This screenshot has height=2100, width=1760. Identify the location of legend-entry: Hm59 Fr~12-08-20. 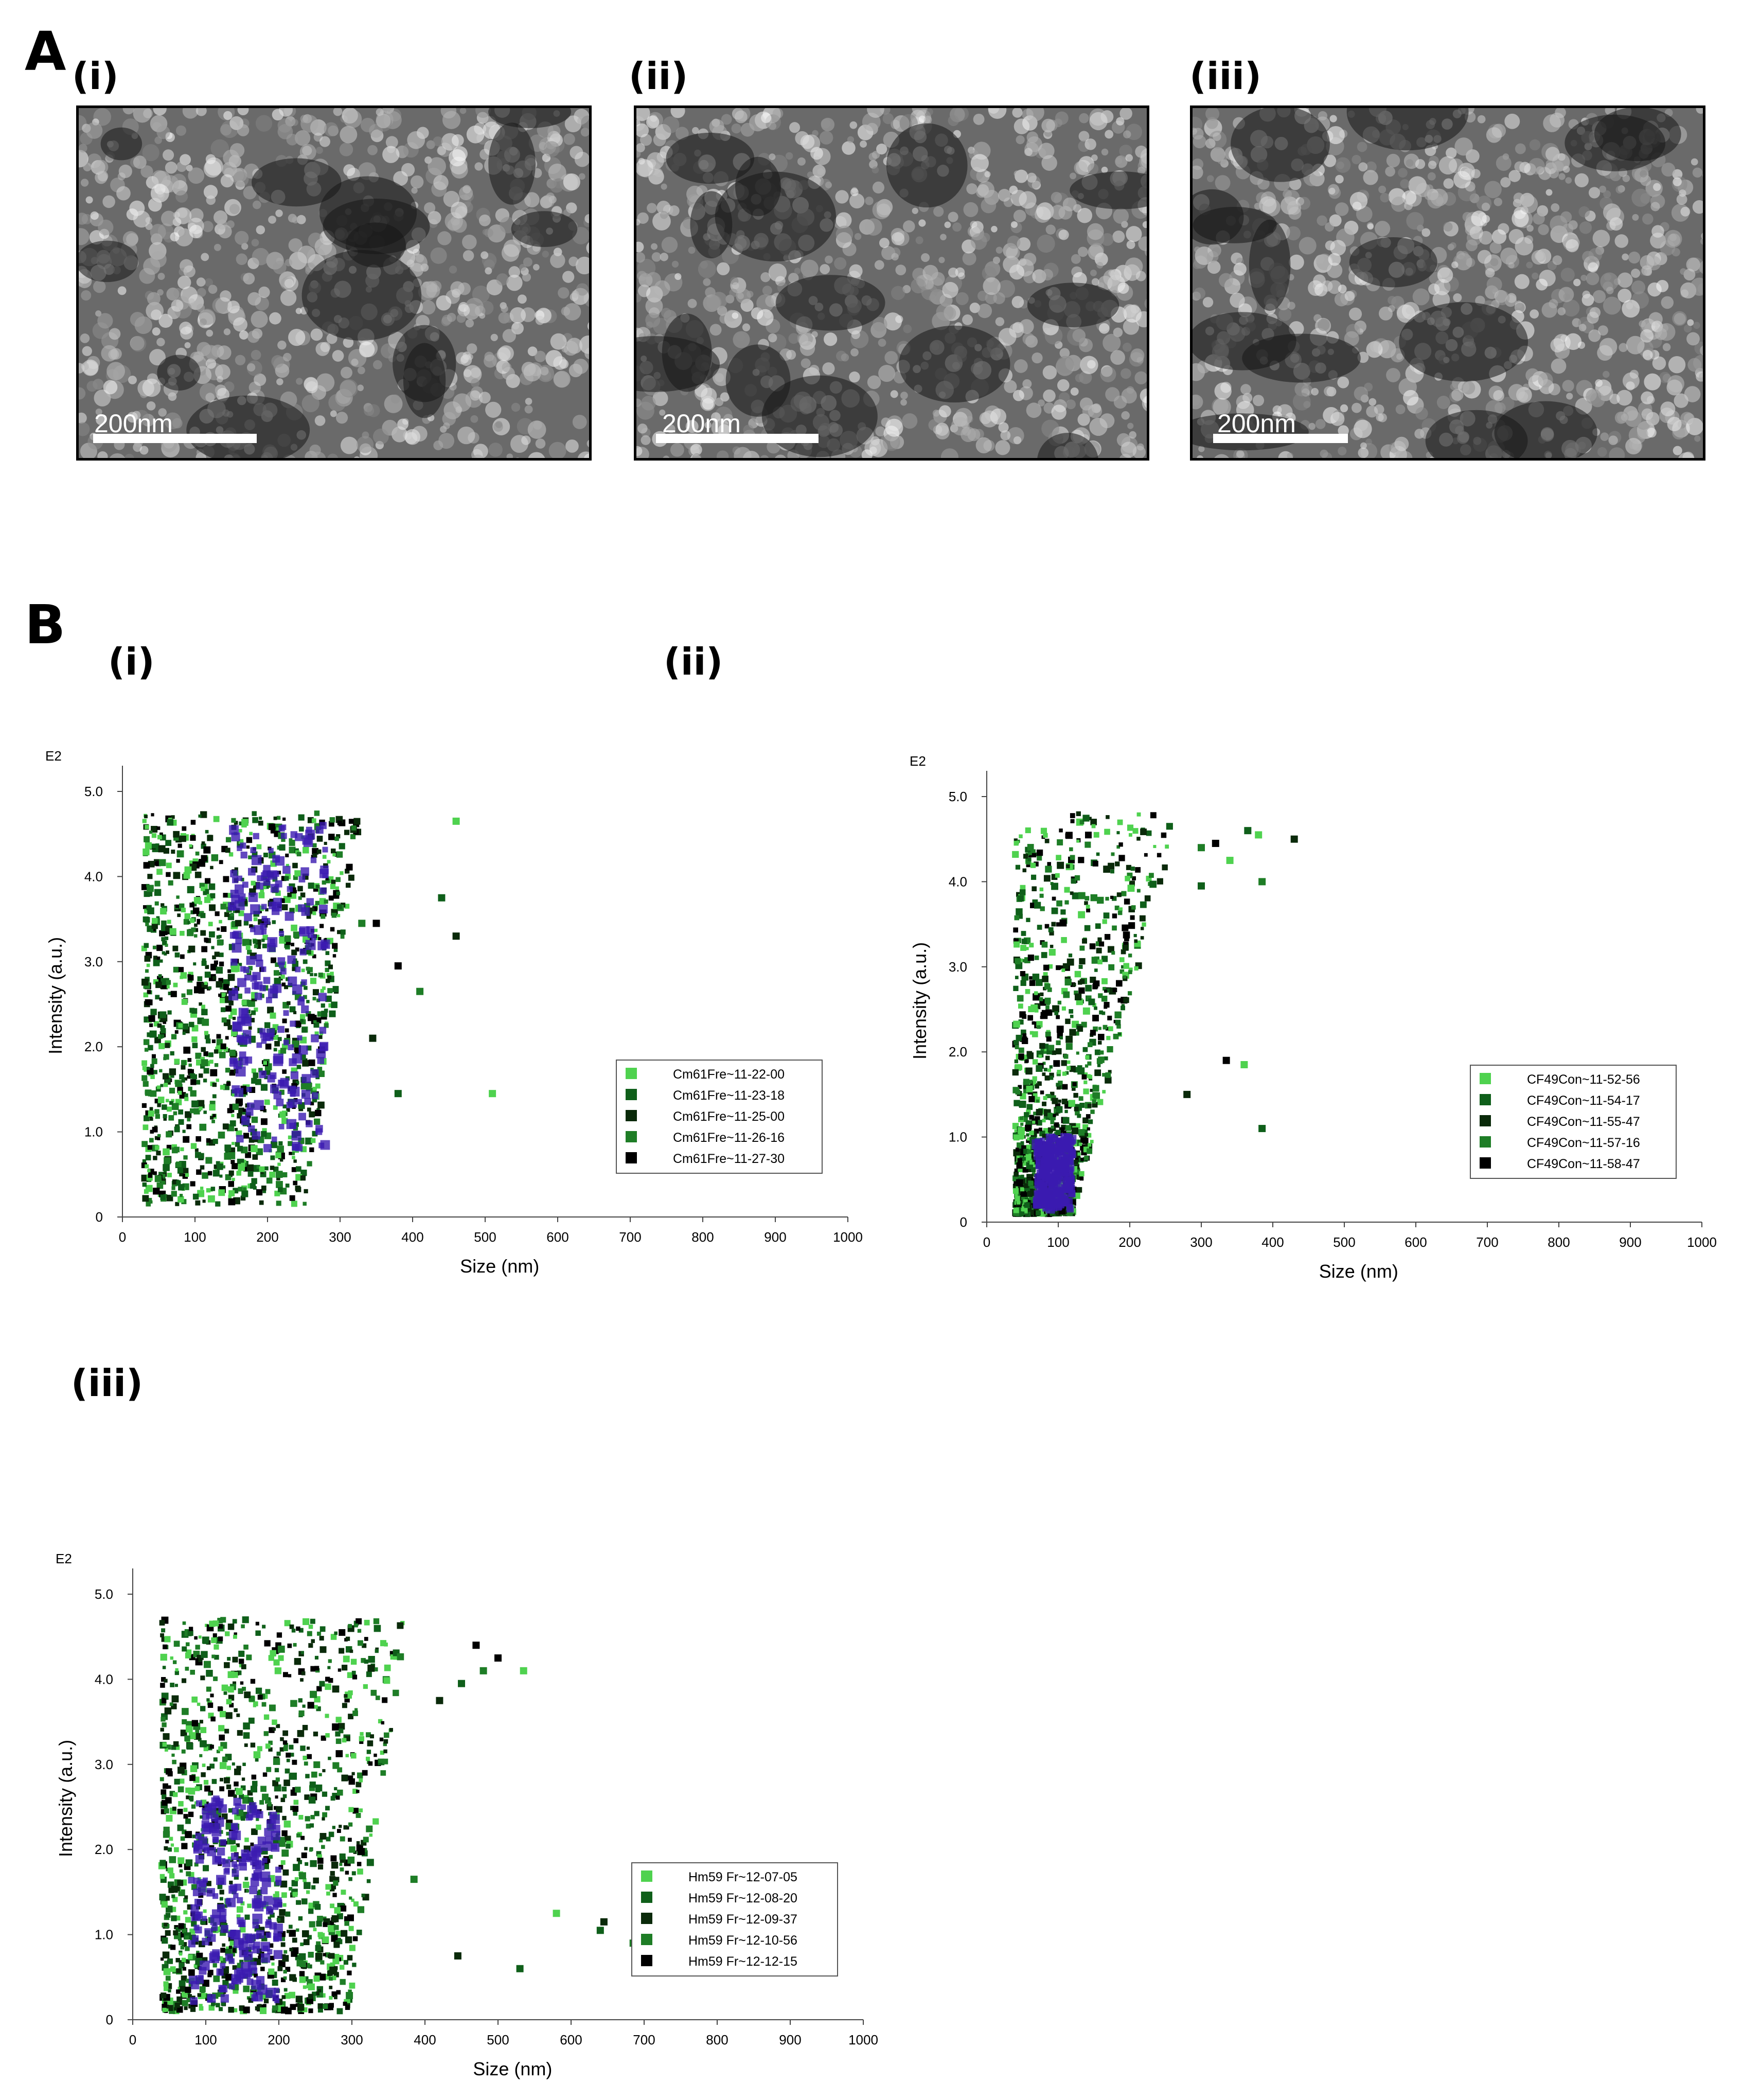
(742, 1898).